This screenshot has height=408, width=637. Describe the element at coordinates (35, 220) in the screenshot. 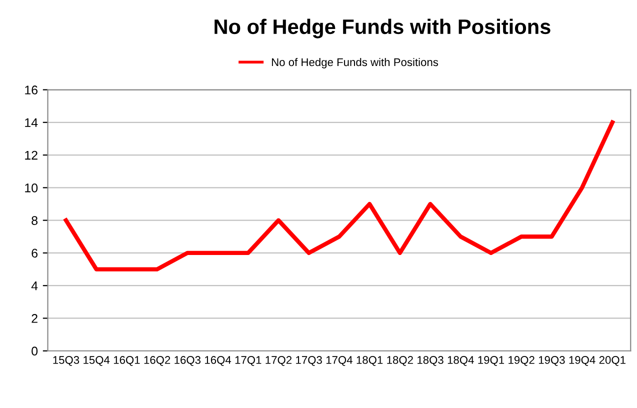

I see `y-tick-label: 8` at that location.